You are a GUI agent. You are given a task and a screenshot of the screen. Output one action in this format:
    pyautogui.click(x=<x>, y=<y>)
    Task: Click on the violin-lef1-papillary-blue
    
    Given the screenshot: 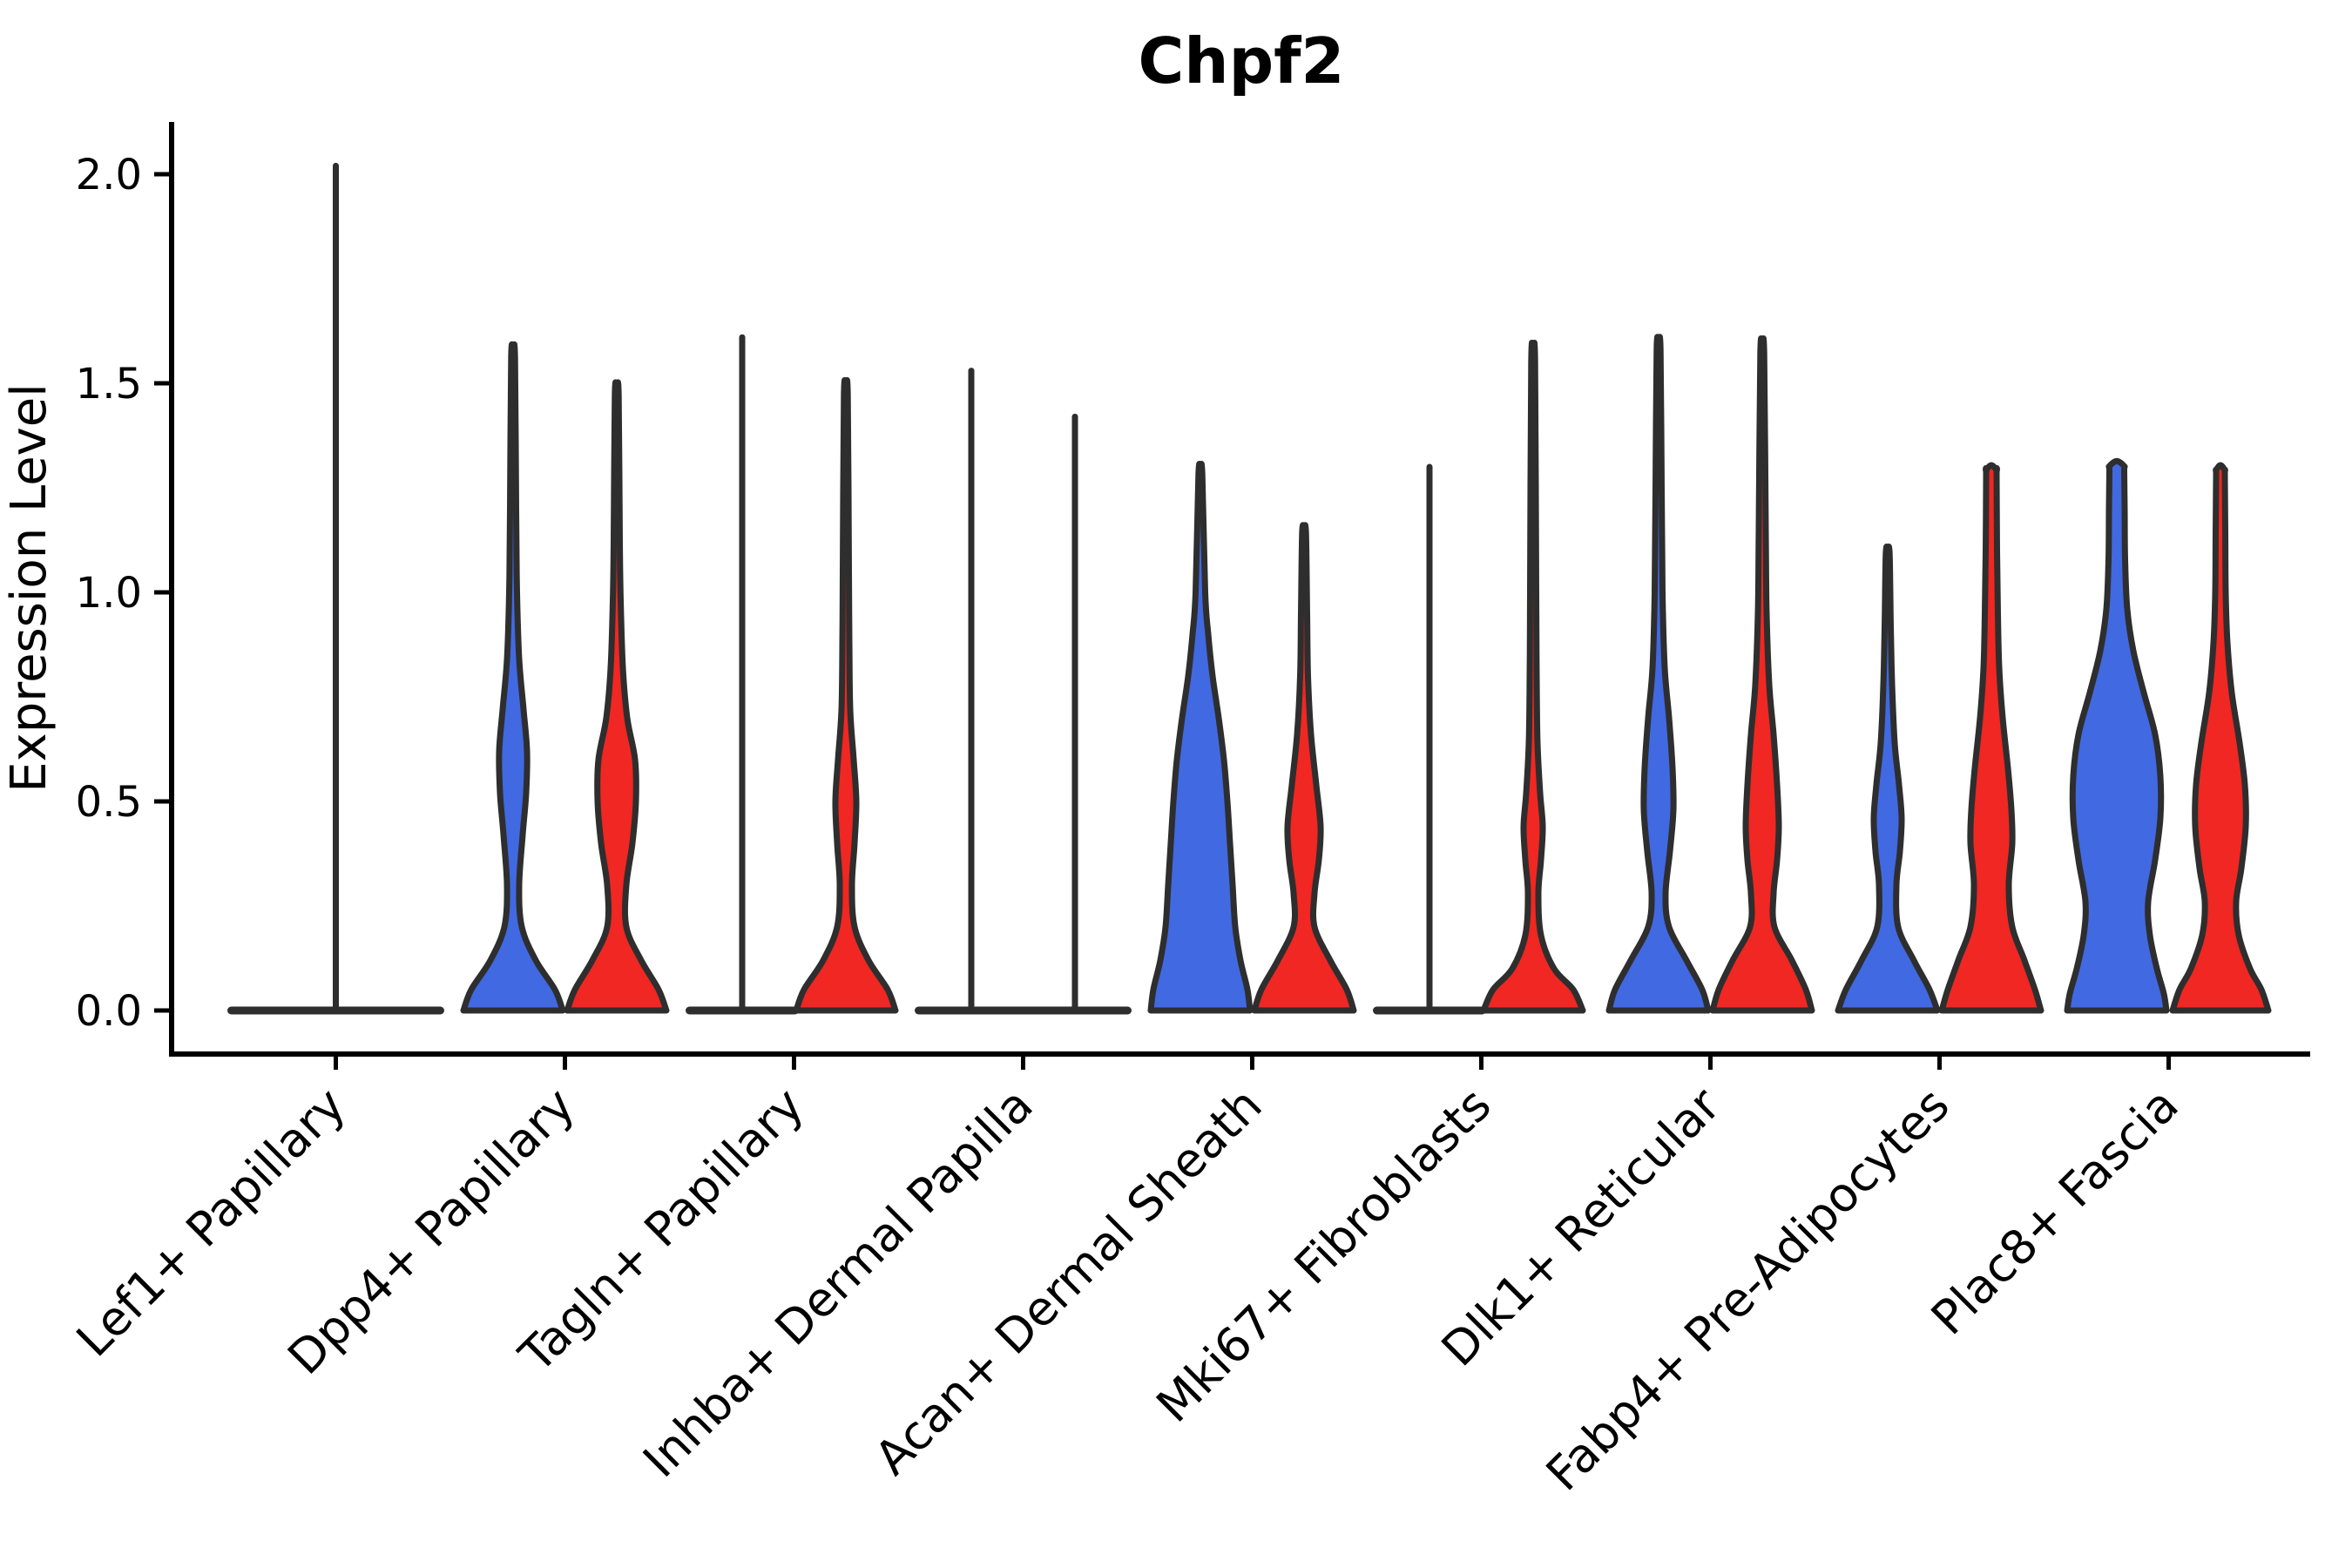 What is the action you would take?
    pyautogui.click(x=284, y=588)
    